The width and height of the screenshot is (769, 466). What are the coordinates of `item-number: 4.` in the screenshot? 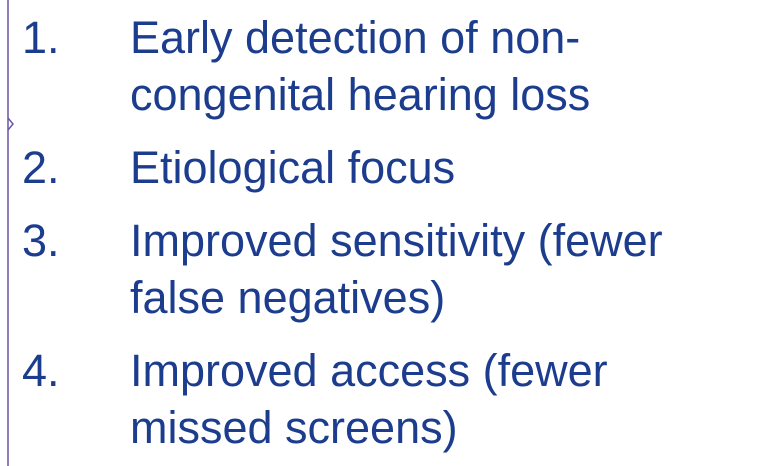 It's located at (41, 370).